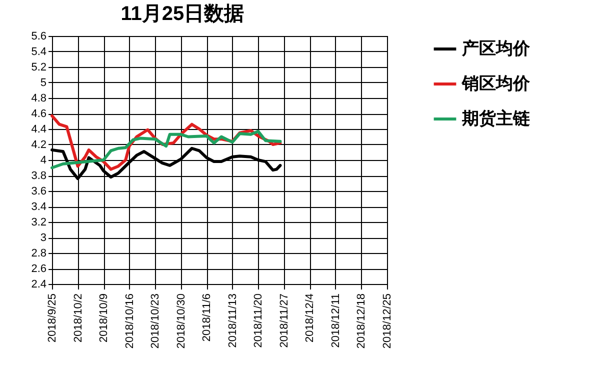 This screenshot has width=608, height=372. I want to click on y-tick-label: 5.2, so click(38, 68).